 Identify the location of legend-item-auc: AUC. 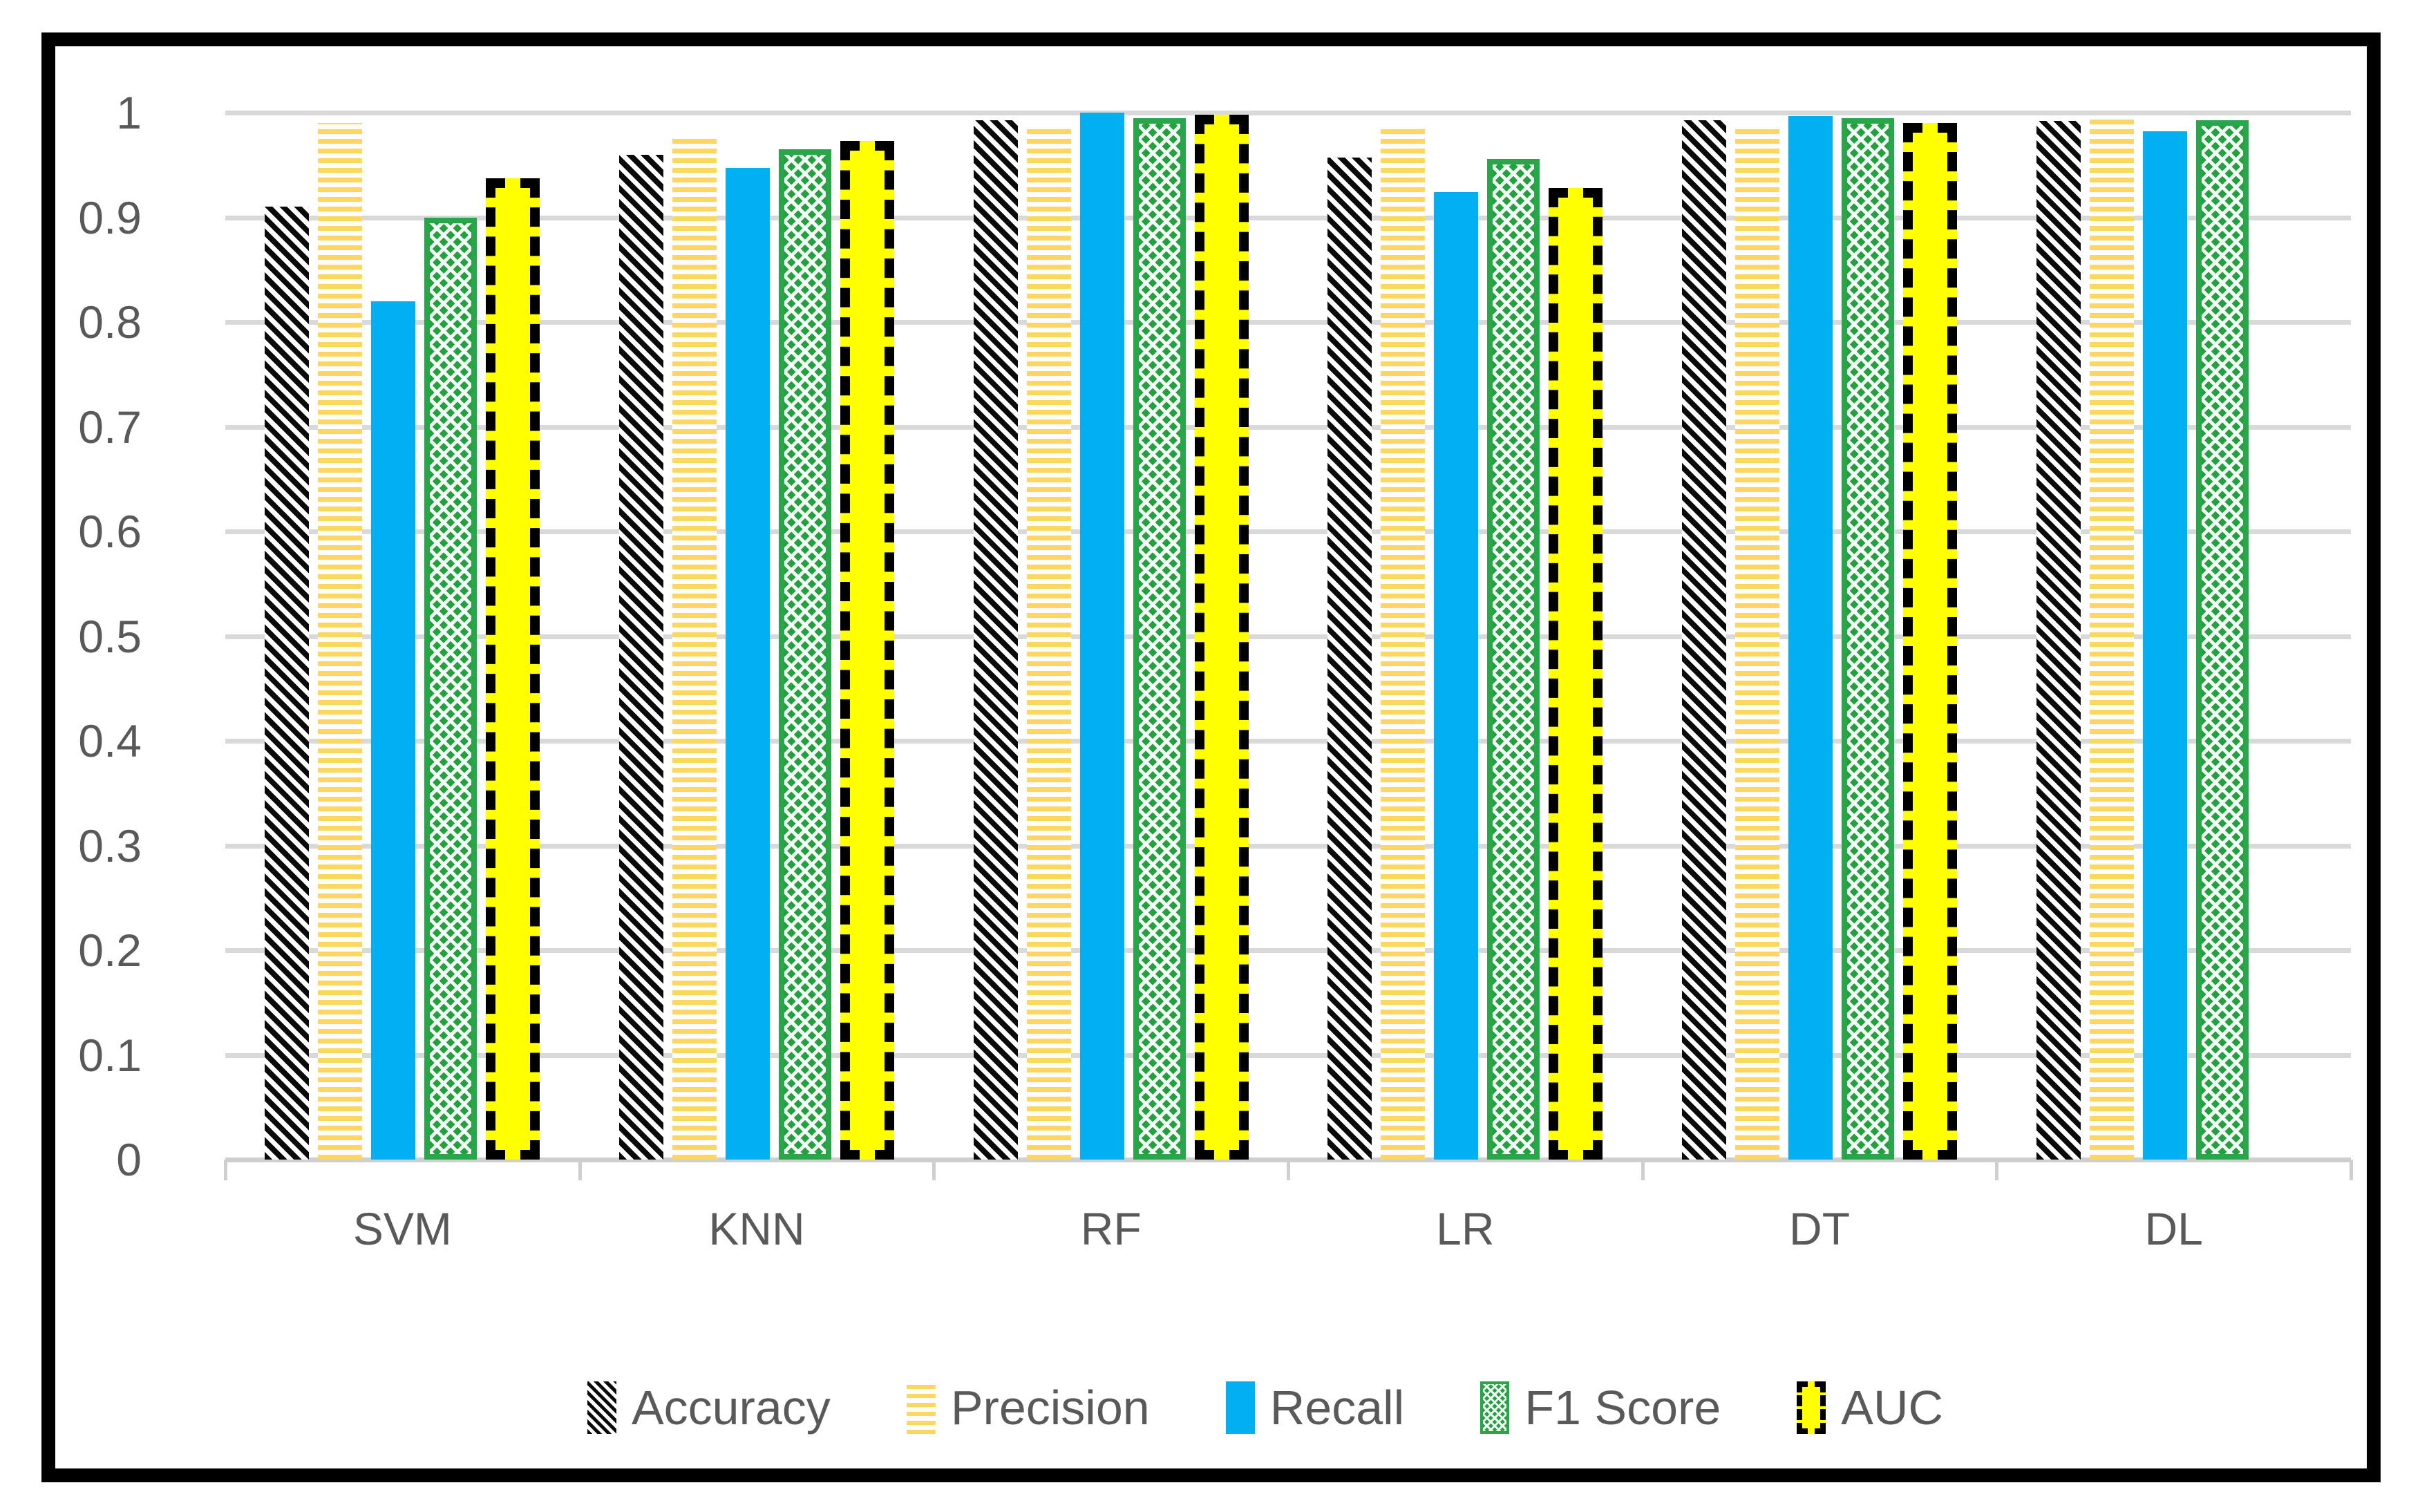
(1870, 1407).